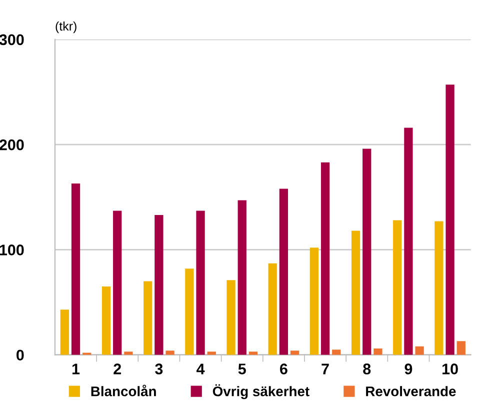  Describe the element at coordinates (123, 390) in the screenshot. I see `legend-label: Blancolån` at that location.